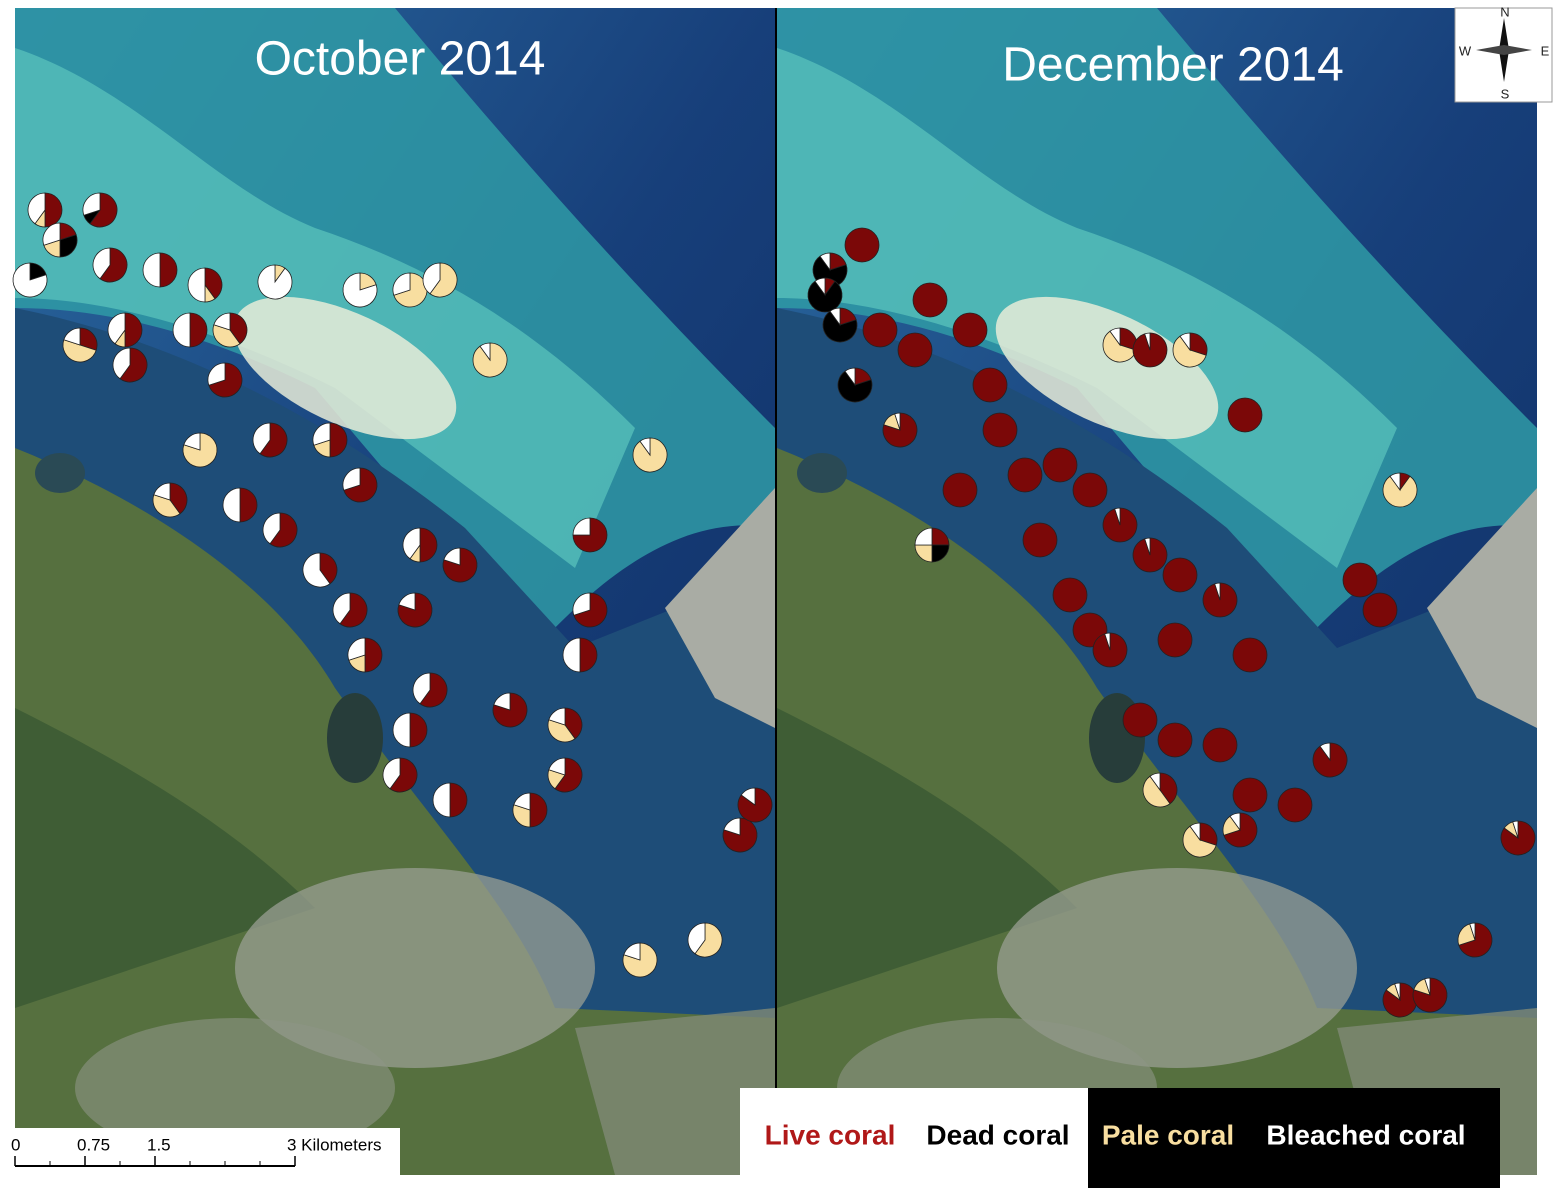  I want to click on compass-s: S, so click(1505, 93).